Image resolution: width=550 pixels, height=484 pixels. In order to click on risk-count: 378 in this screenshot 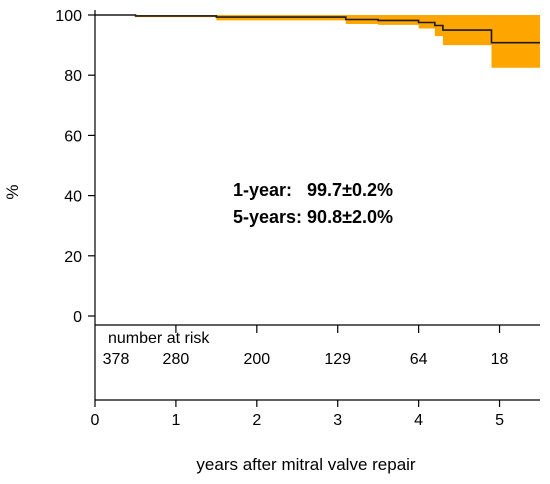, I will do `click(116, 359)`.